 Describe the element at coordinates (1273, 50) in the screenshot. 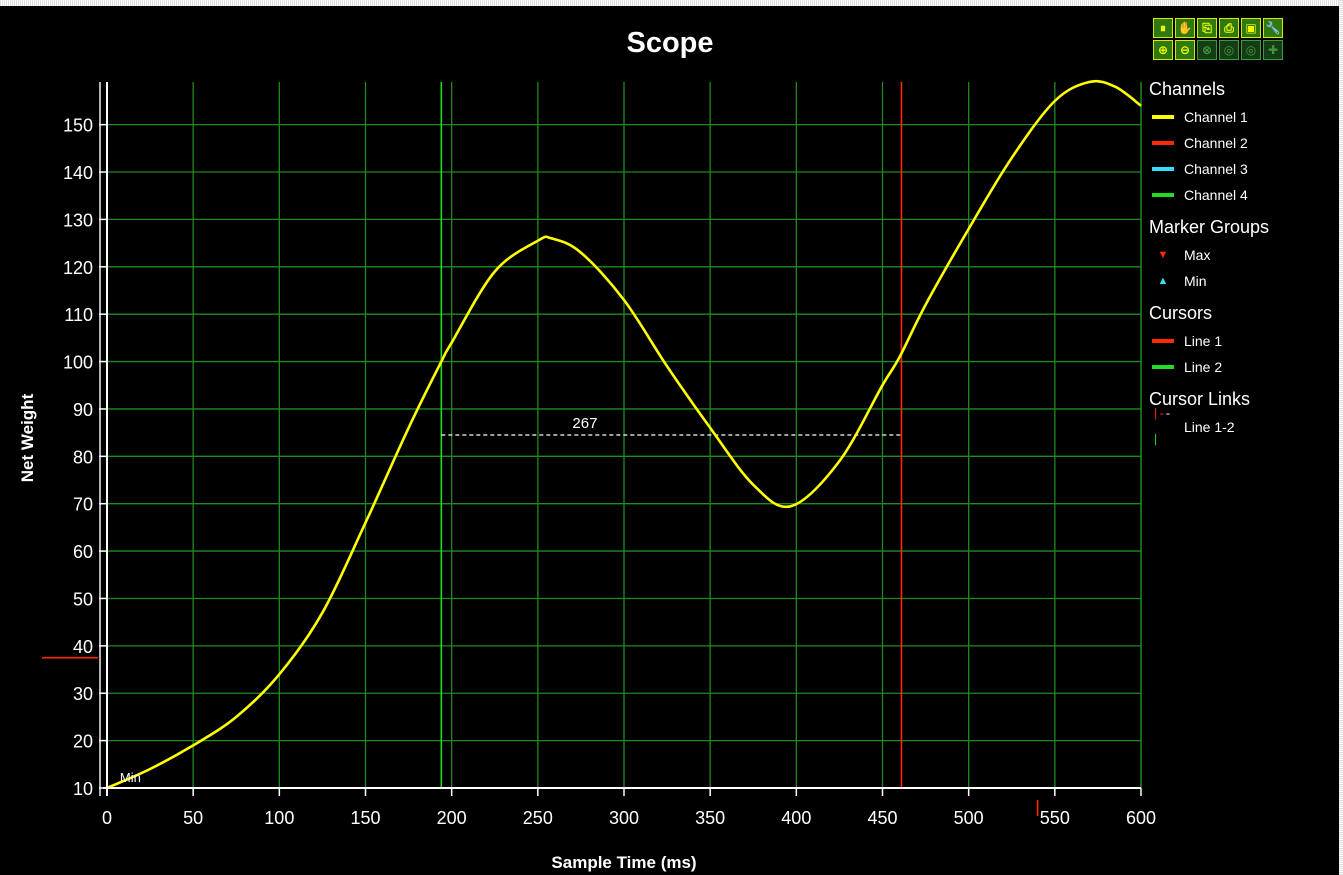

I see `pan-all-button: ✚` at that location.